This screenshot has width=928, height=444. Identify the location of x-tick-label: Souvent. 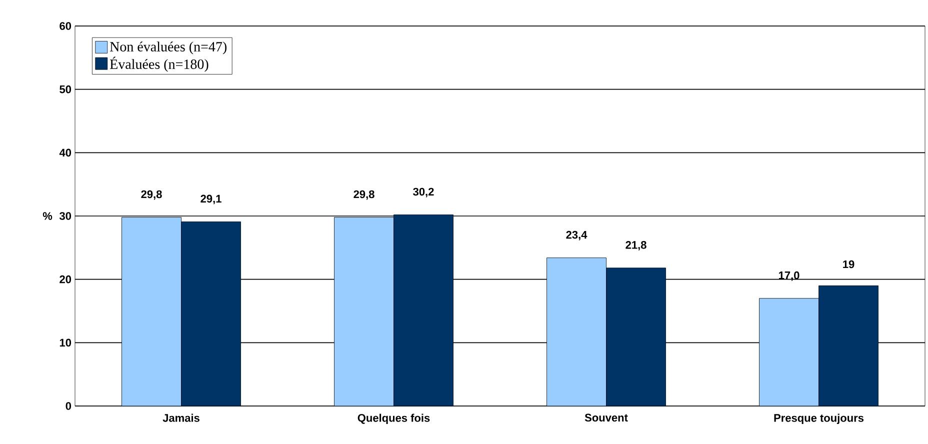
(606, 418).